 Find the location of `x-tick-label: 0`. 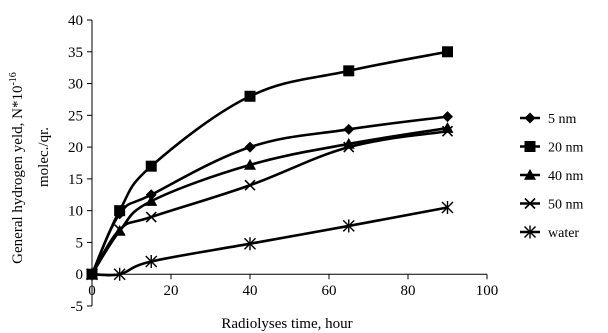

x-tick-label: 0 is located at coordinates (92, 291).